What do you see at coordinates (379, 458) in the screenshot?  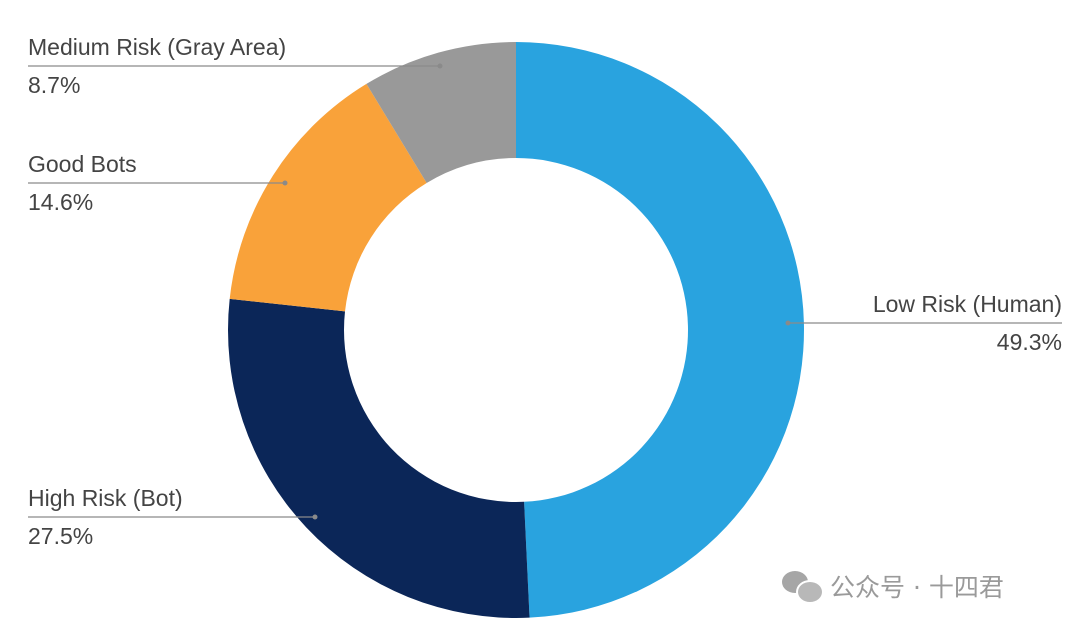 I see `slice-high-risk-bot` at bounding box center [379, 458].